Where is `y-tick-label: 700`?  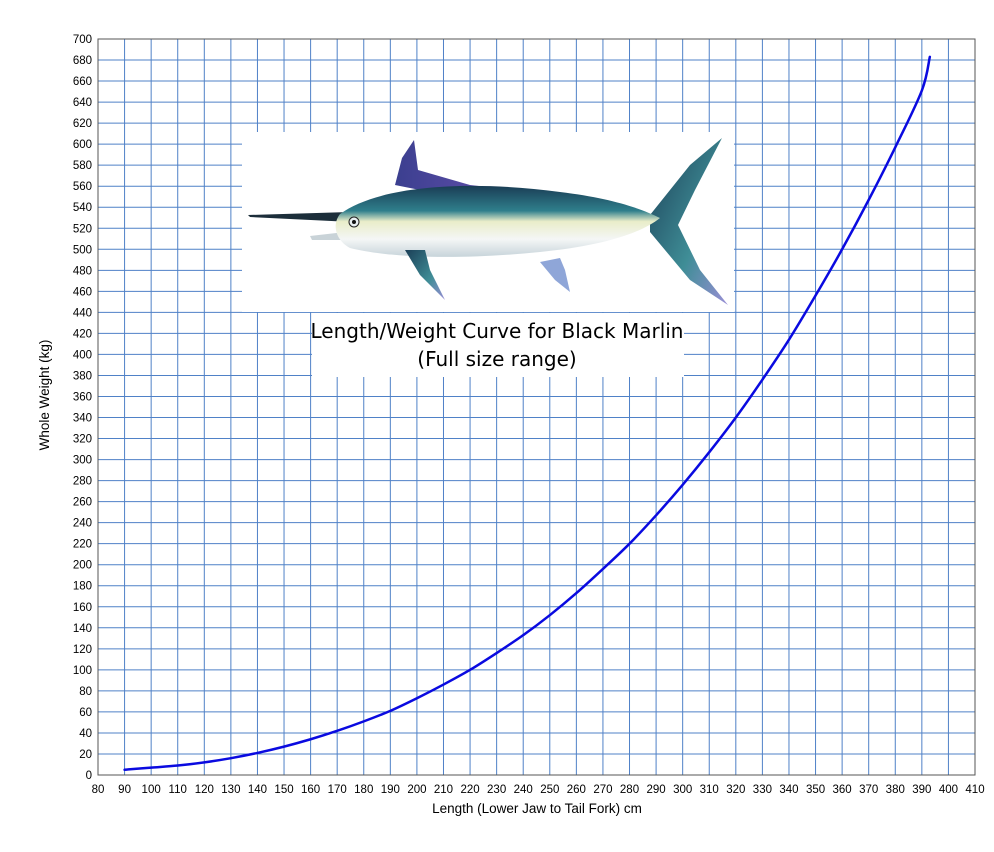 y-tick-label: 700 is located at coordinates (82, 40).